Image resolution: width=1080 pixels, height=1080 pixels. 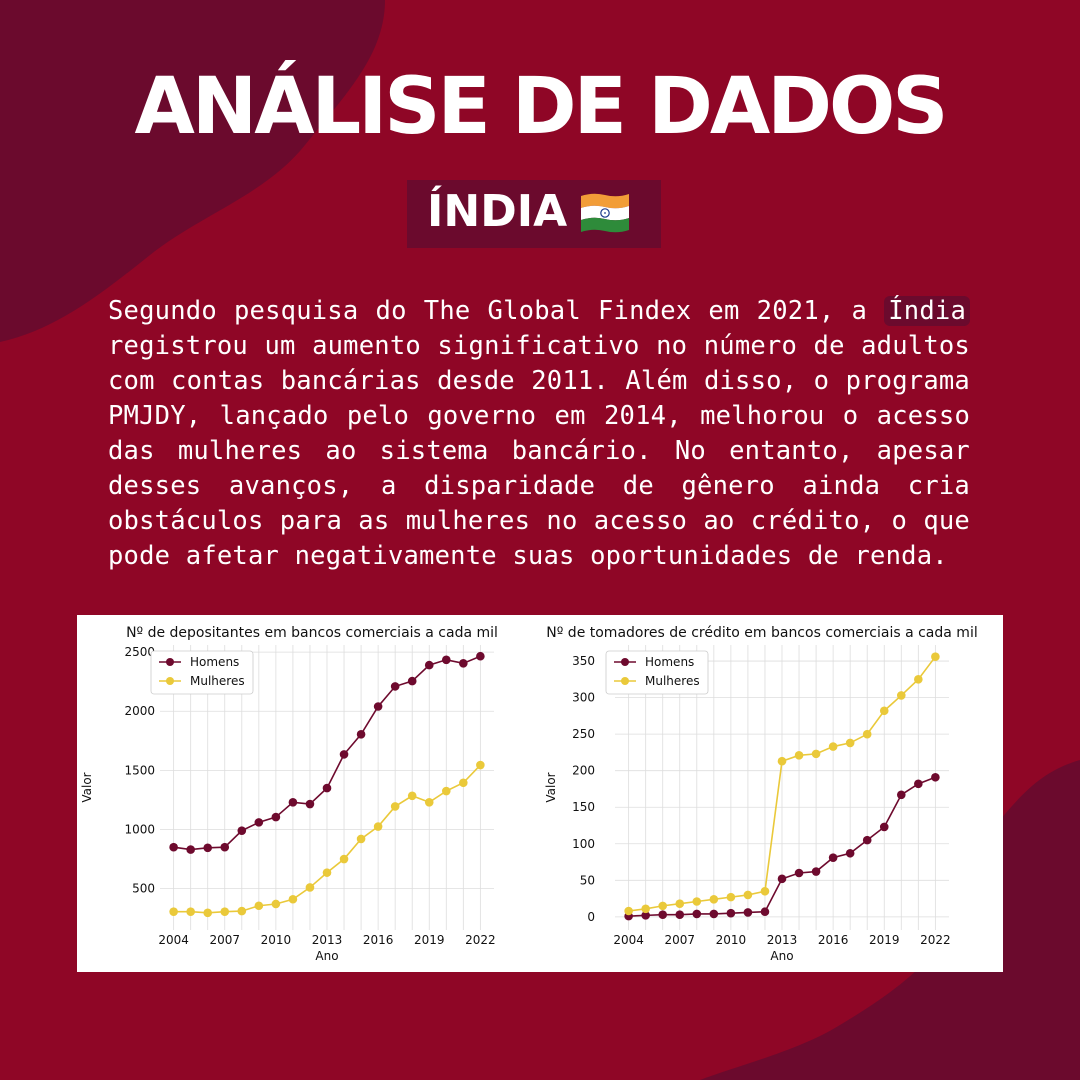 I want to click on highlight-india: Índia, so click(x=927, y=311).